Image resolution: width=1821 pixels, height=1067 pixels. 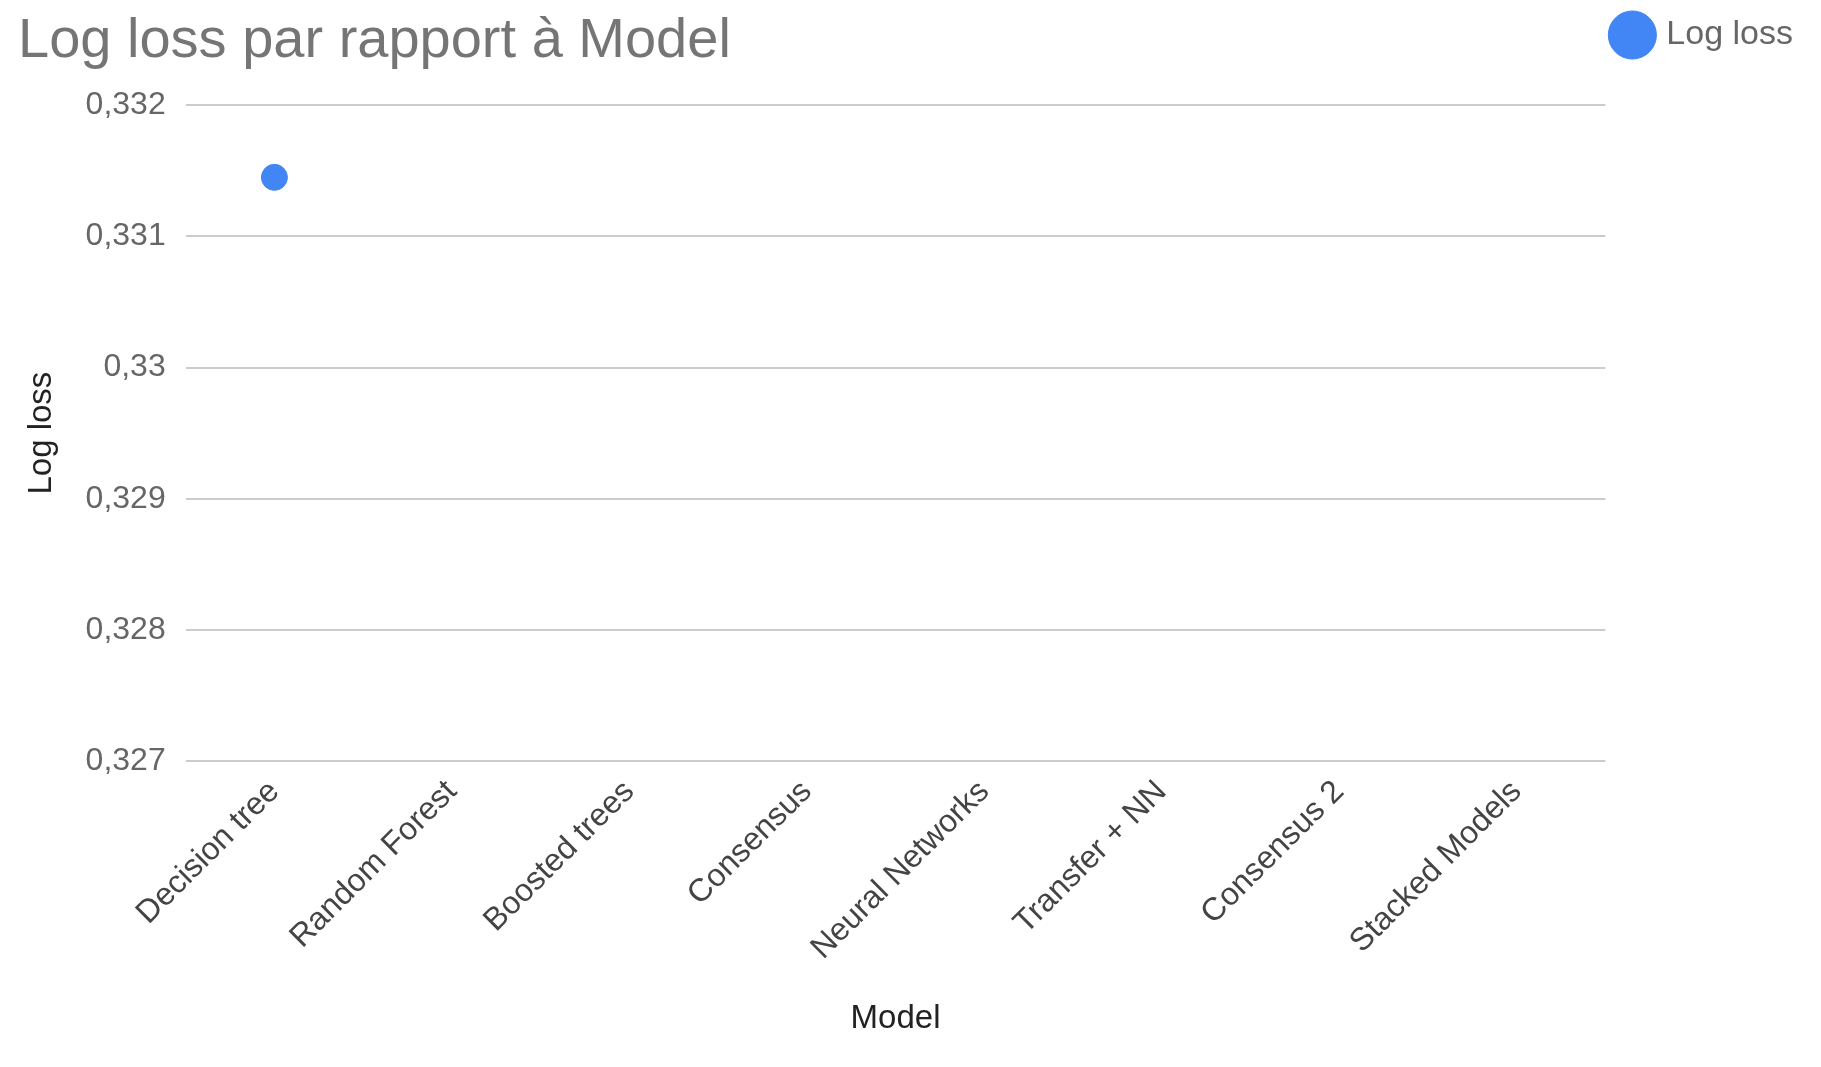 I want to click on y-tick-label: 0,329, so click(x=125, y=496).